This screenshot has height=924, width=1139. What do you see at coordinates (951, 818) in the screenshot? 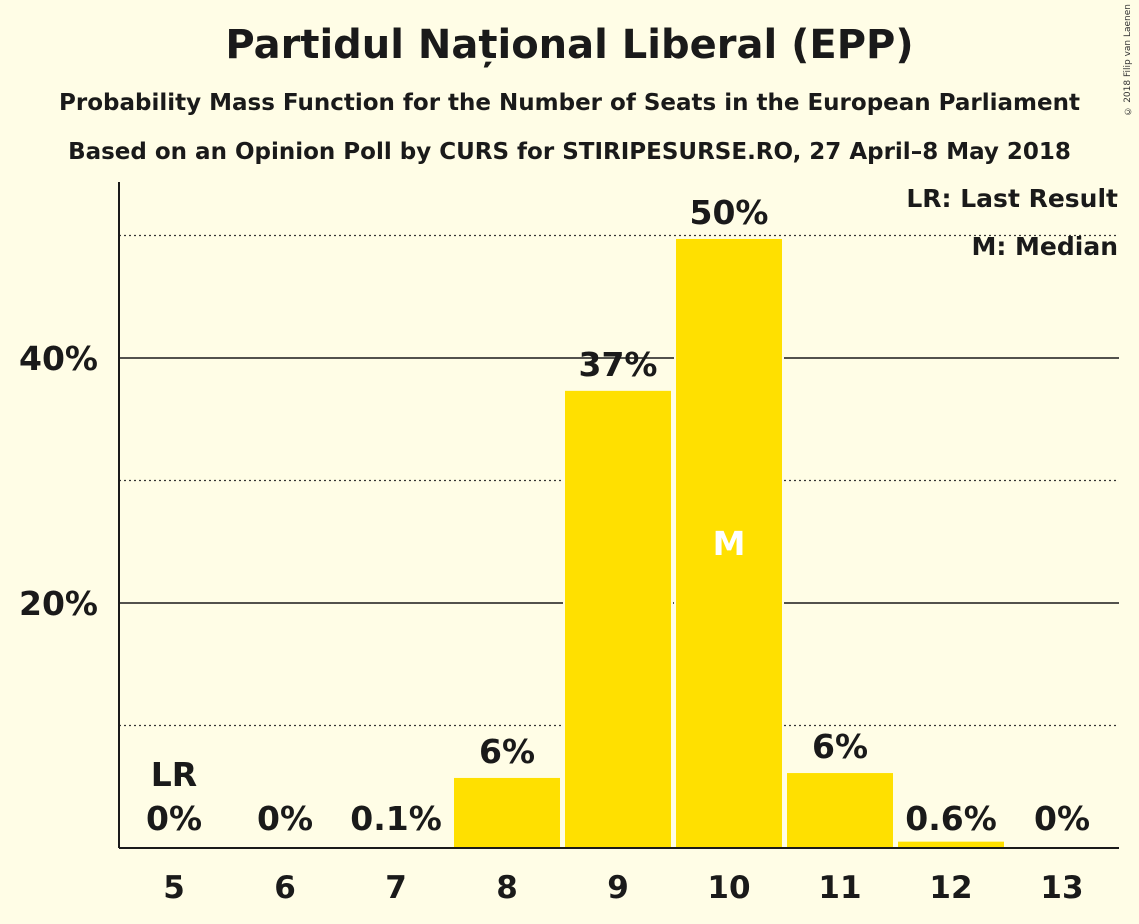
I see `data-label: 0.6%` at bounding box center [951, 818].